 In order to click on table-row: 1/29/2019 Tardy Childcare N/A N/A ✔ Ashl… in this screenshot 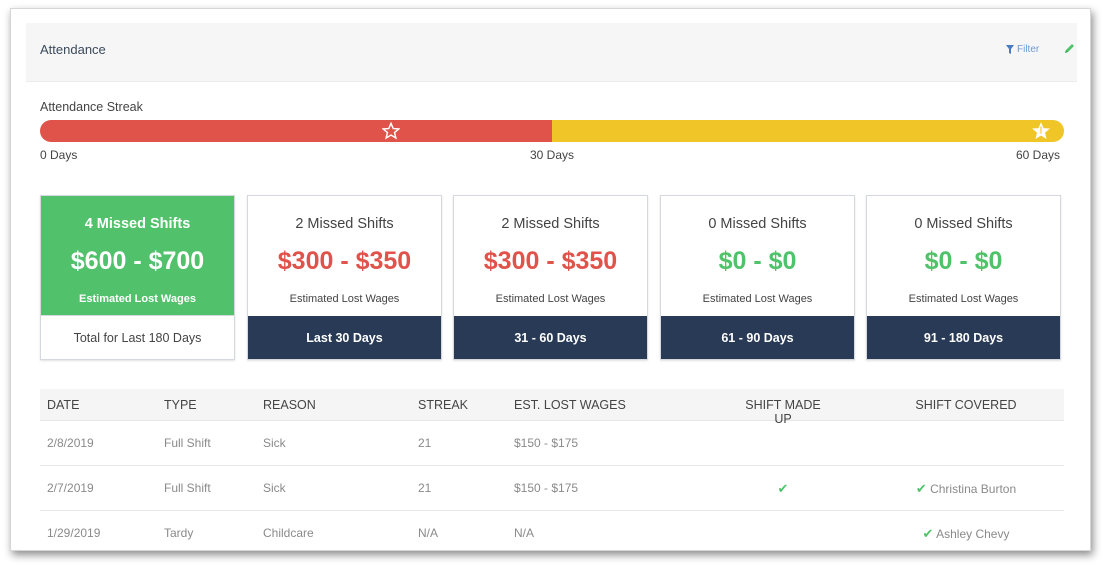, I will do `click(552, 530)`.